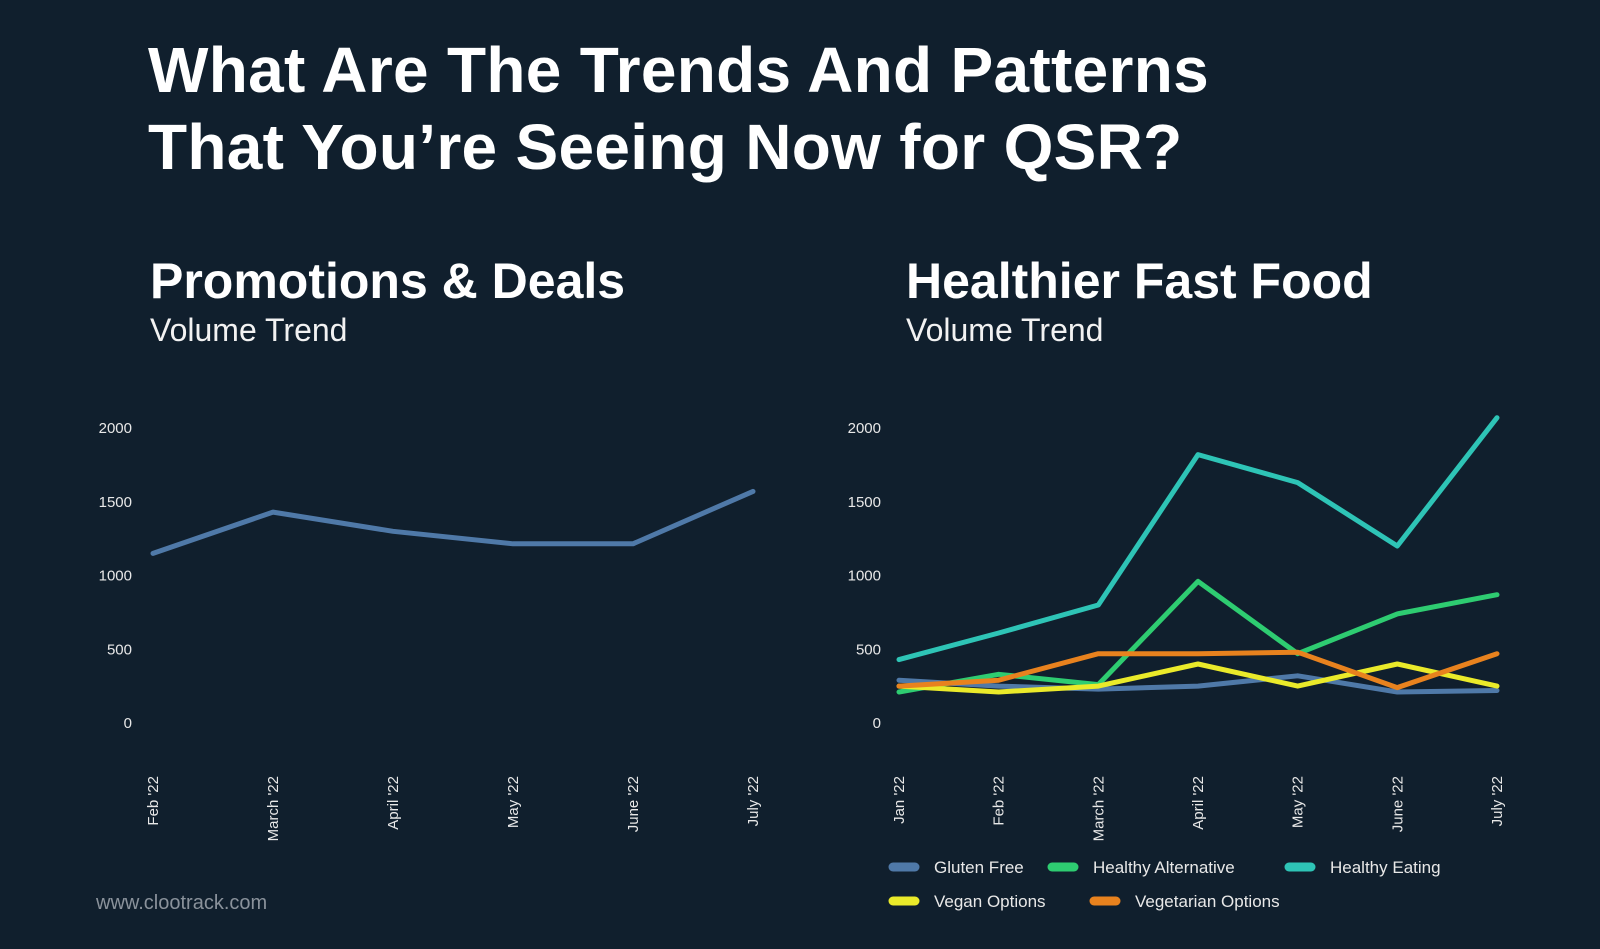  Describe the element at coordinates (115, 428) in the screenshot. I see `left-y-tick-label: 2000` at that location.